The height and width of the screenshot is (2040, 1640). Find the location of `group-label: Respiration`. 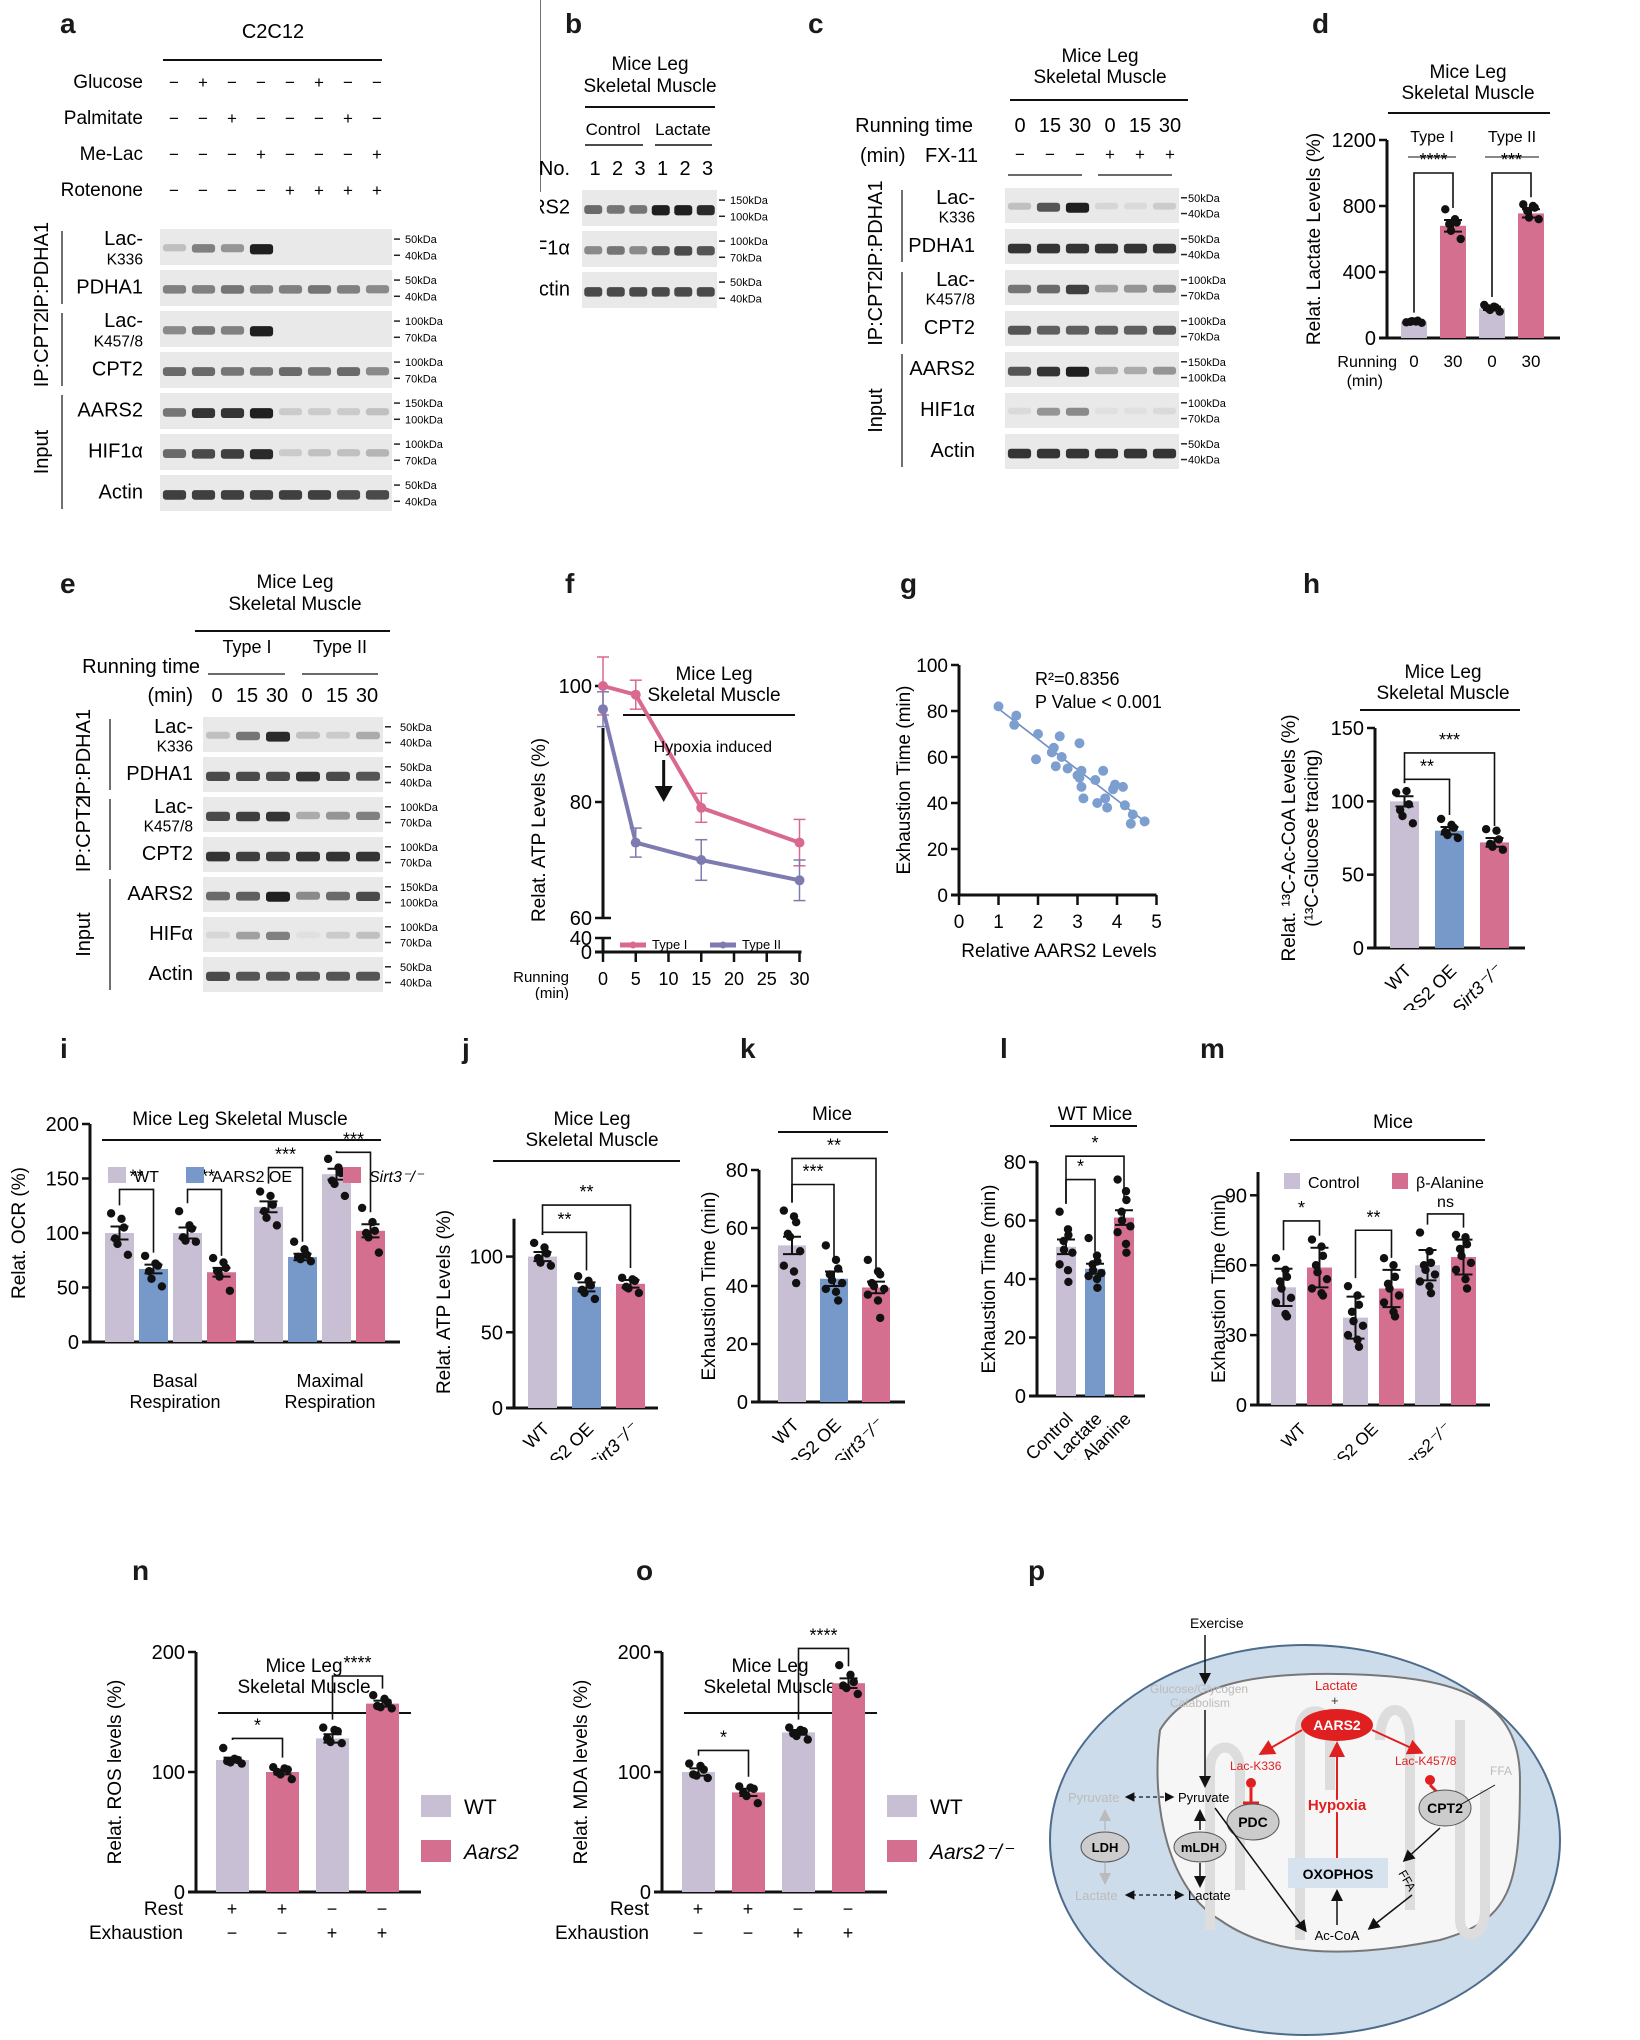

group-label: Respiration is located at coordinates (174, 1402).